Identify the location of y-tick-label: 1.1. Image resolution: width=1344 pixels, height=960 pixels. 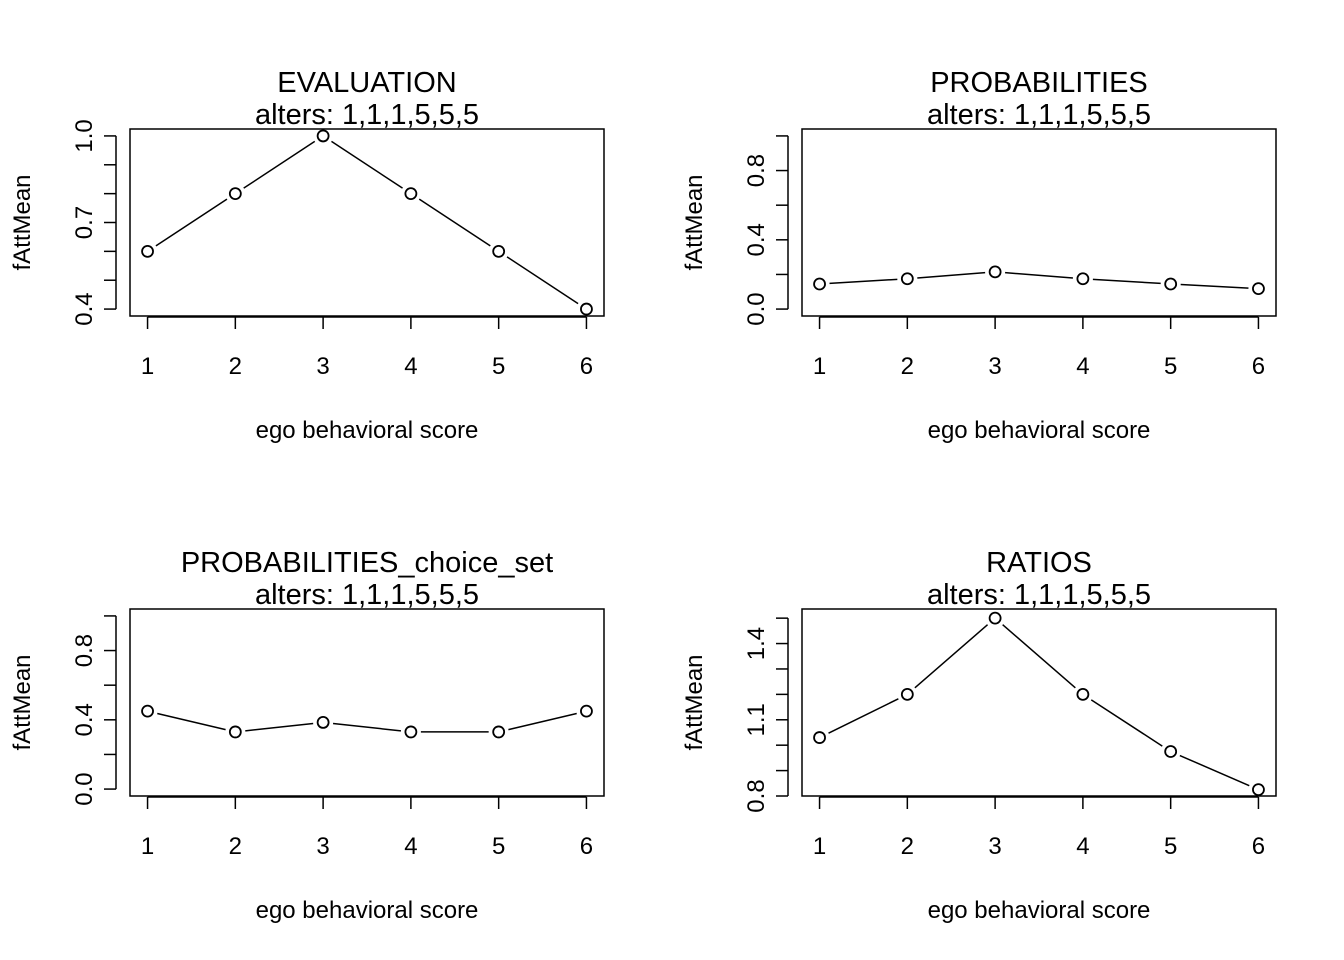
(756, 719).